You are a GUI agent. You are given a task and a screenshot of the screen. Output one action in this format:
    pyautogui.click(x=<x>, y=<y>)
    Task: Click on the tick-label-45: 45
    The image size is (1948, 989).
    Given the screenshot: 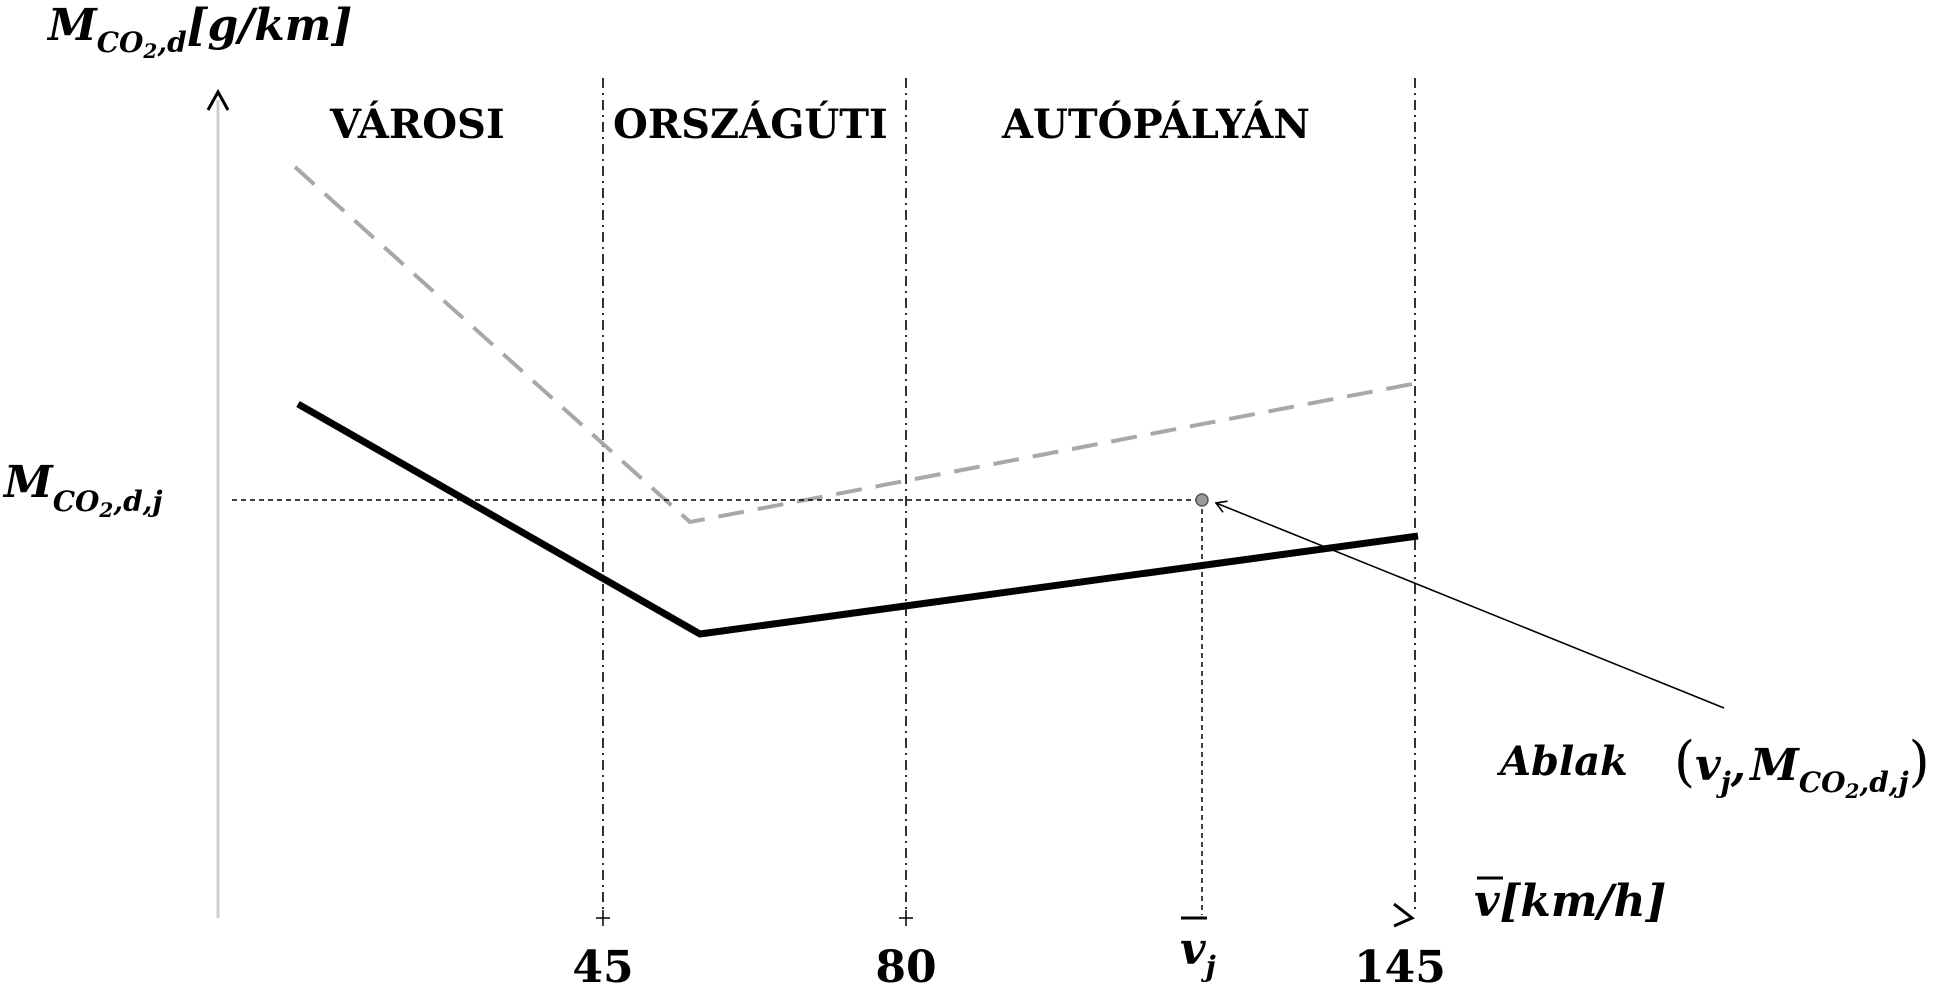 What is the action you would take?
    pyautogui.click(x=602, y=965)
    